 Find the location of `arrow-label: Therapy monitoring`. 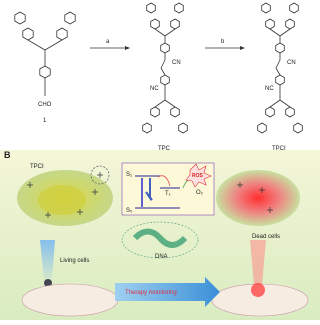

arrow-label: Therapy monitoring is located at coordinates (151, 293).